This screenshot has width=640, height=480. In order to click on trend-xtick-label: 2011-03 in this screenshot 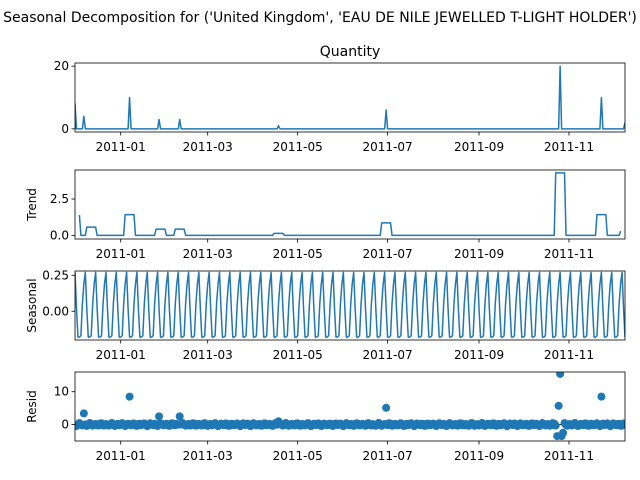, I will do `click(208, 254)`.